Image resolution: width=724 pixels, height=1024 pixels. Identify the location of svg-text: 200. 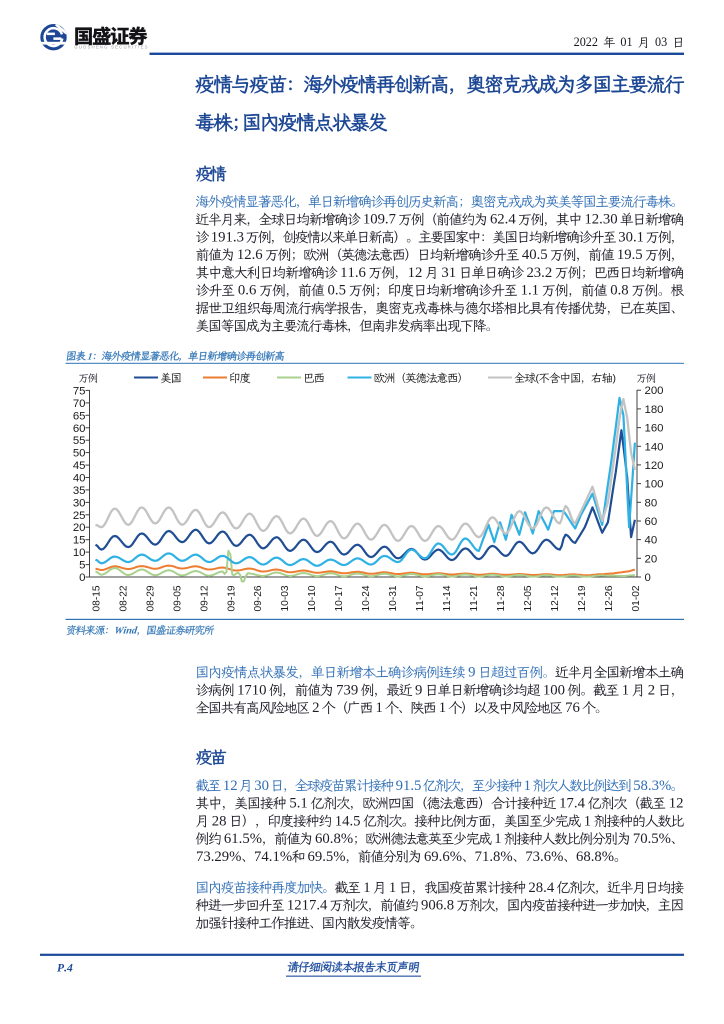
(654, 391).